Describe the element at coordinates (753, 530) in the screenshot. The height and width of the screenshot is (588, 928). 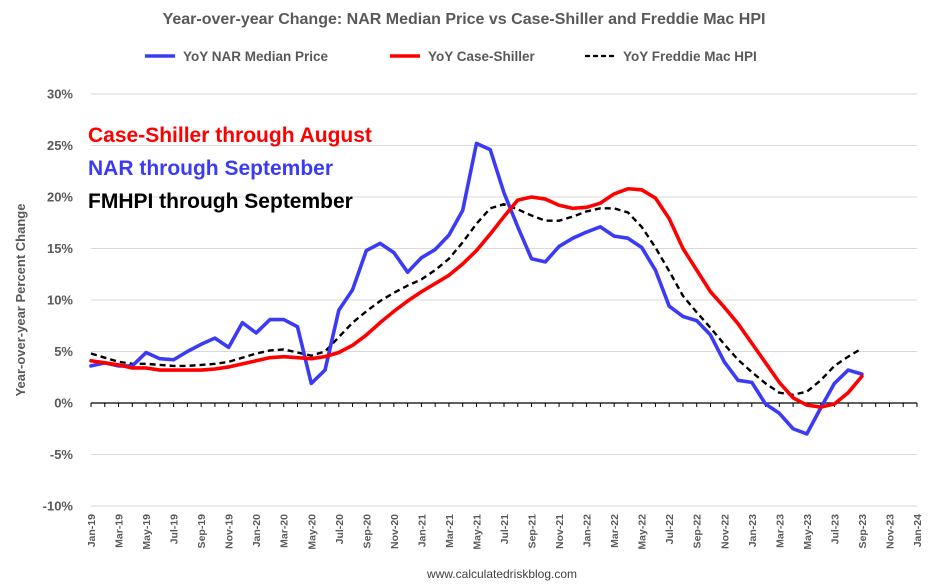
I see `x-tick-label: Jan-23` at that location.